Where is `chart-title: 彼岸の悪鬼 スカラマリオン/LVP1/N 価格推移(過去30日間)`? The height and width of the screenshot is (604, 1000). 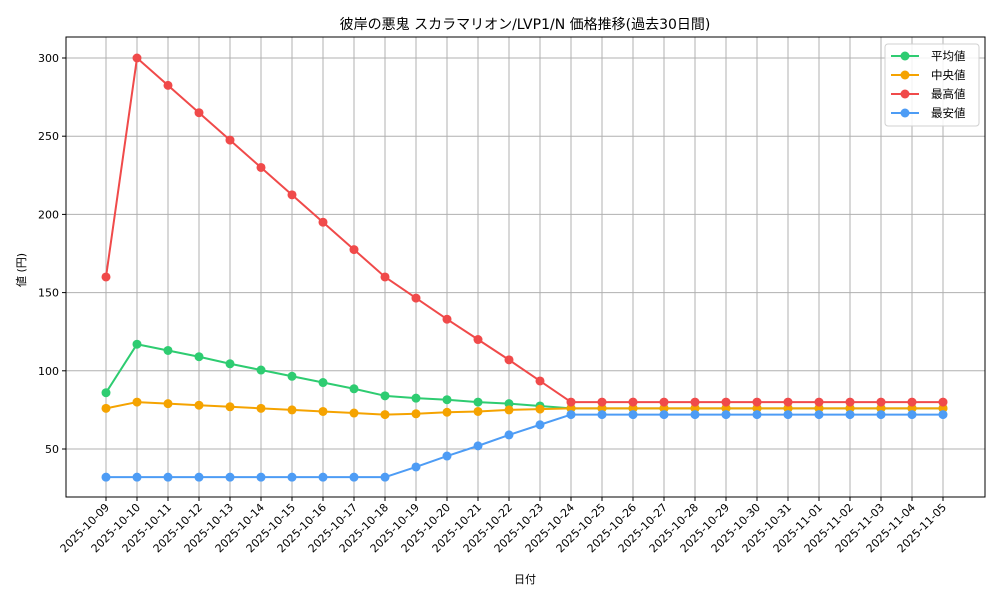 chart-title: 彼岸の悪鬼 スカラマリオン/LVP1/N 価格推移(過去30日間) is located at coordinates (525, 25).